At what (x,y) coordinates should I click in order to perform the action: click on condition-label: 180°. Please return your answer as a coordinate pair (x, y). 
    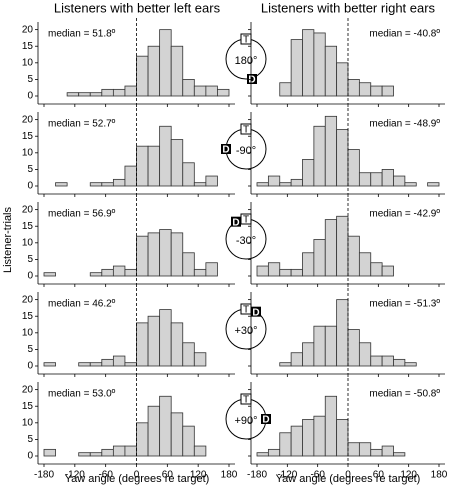
    Looking at the image, I should click on (246, 61).